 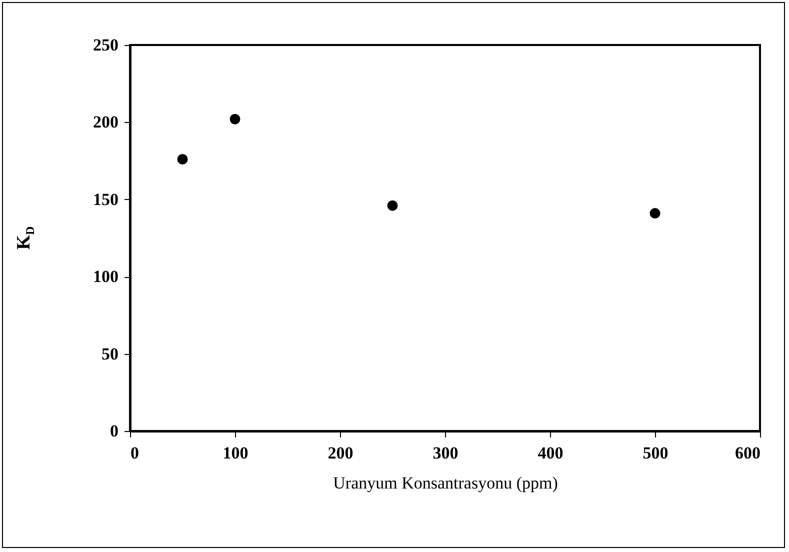 I want to click on x-tick-label: 100, so click(x=235, y=453).